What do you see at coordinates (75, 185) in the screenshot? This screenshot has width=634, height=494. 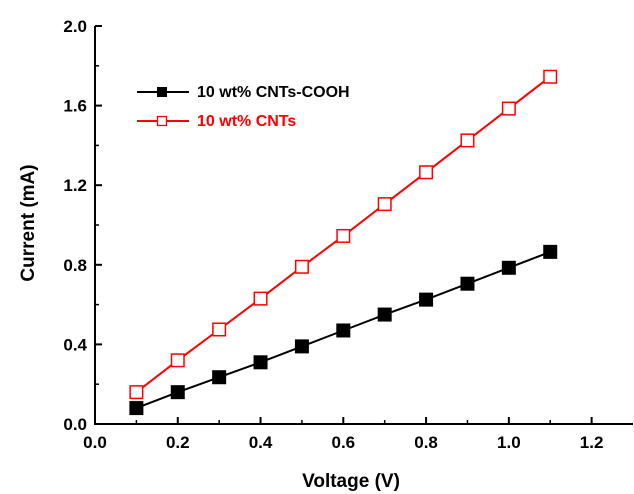 I see `y-tick-label: 1.2` at bounding box center [75, 185].